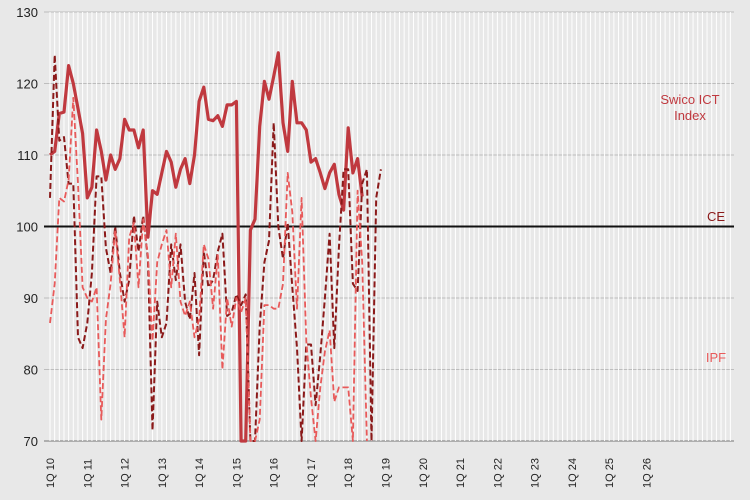  Describe the element at coordinates (31, 441) in the screenshot. I see `y-tick-label: 70` at that location.